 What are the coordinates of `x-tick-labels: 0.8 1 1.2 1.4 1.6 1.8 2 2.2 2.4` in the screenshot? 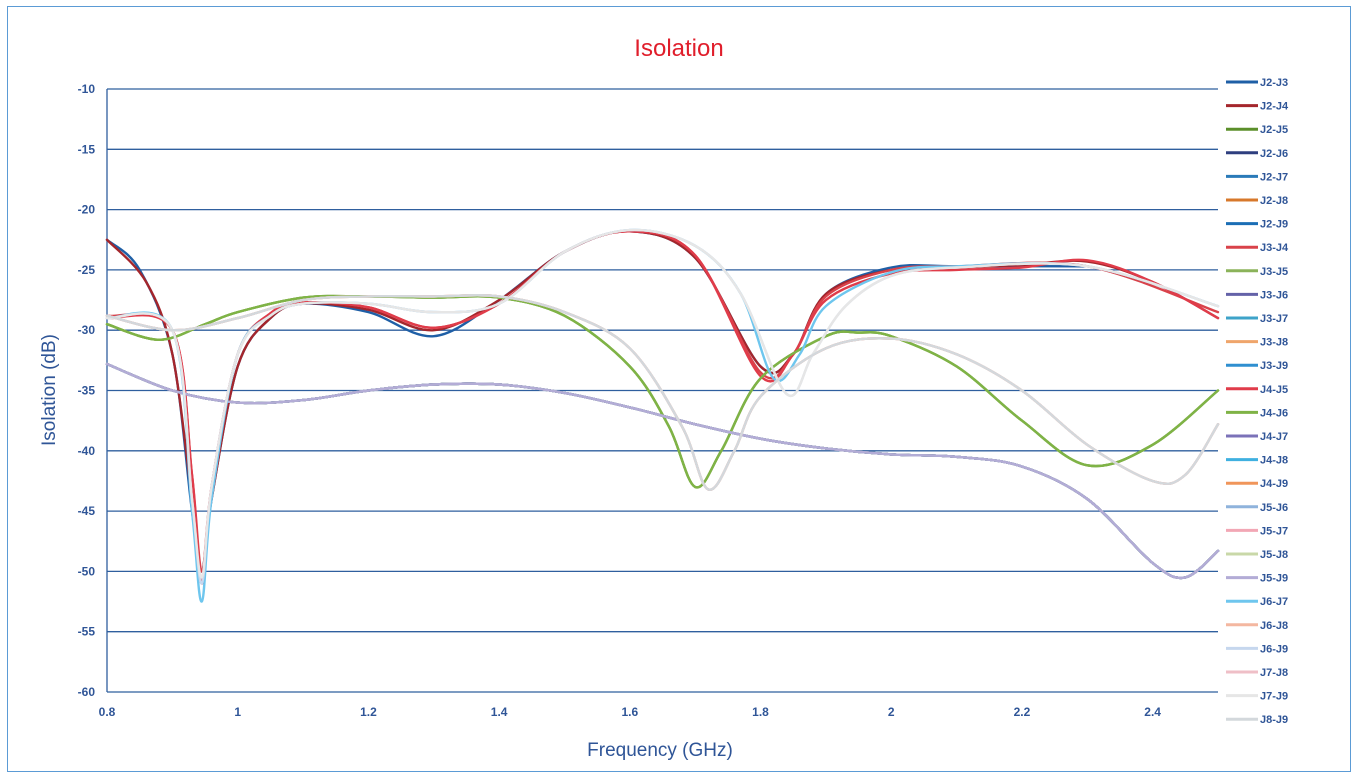 It's located at (630, 712).